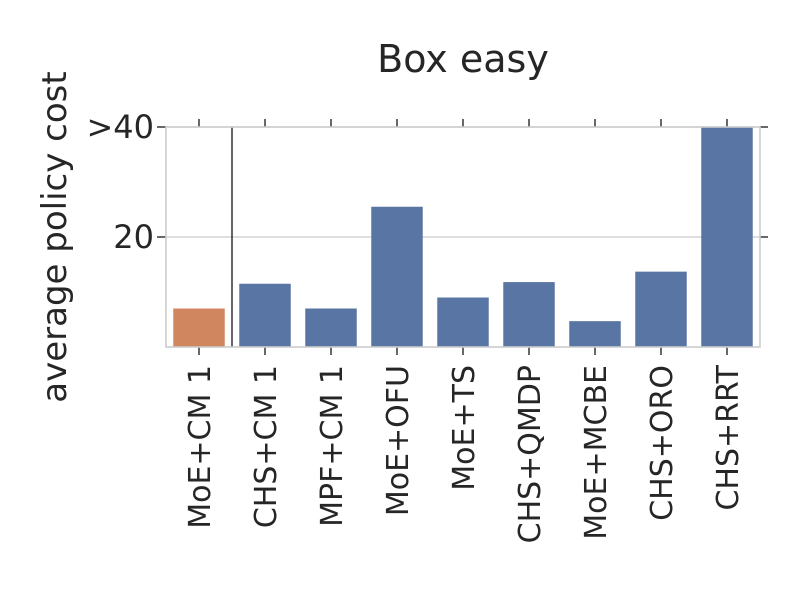  What do you see at coordinates (332, 446) in the screenshot?
I see `x-tick-label: MPF+CM 1` at bounding box center [332, 446].